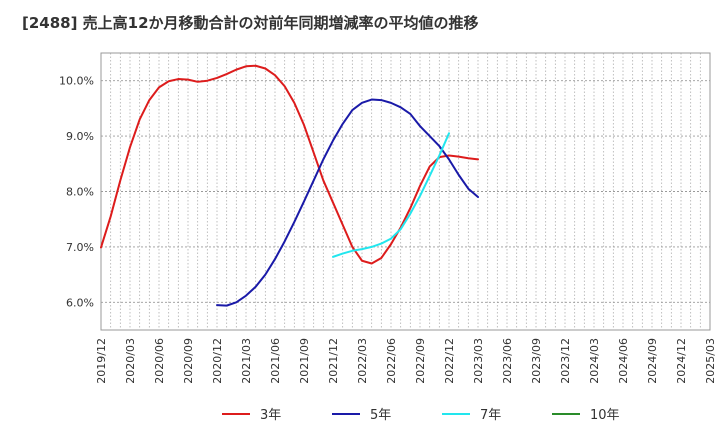 This screenshot has height=440, width=720. What do you see at coordinates (188, 361) in the screenshot?
I see `x-tick-label: 2020/09` at bounding box center [188, 361].